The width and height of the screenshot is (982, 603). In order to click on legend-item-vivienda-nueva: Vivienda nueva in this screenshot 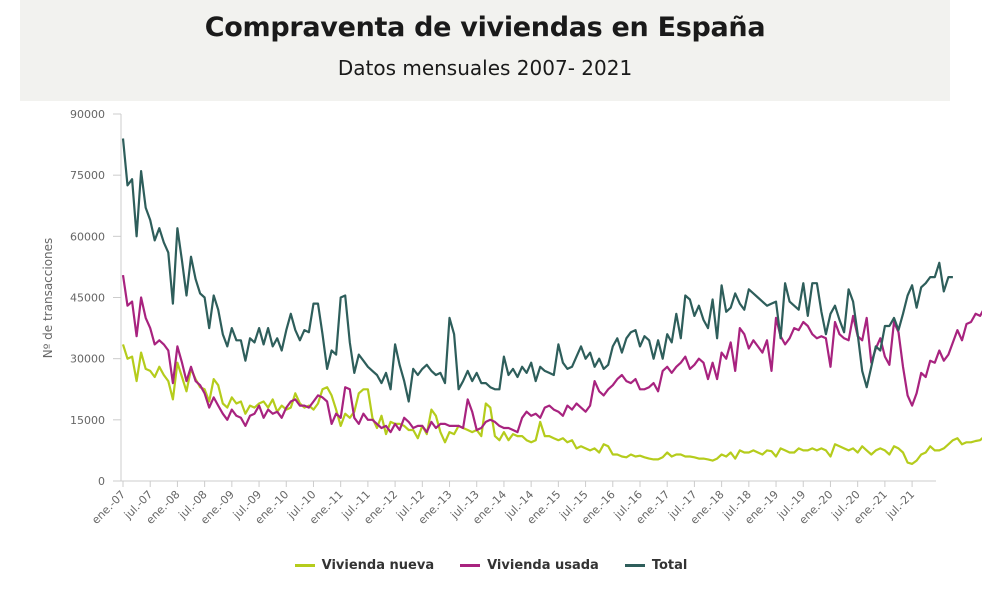, I will do `click(364, 565)`.